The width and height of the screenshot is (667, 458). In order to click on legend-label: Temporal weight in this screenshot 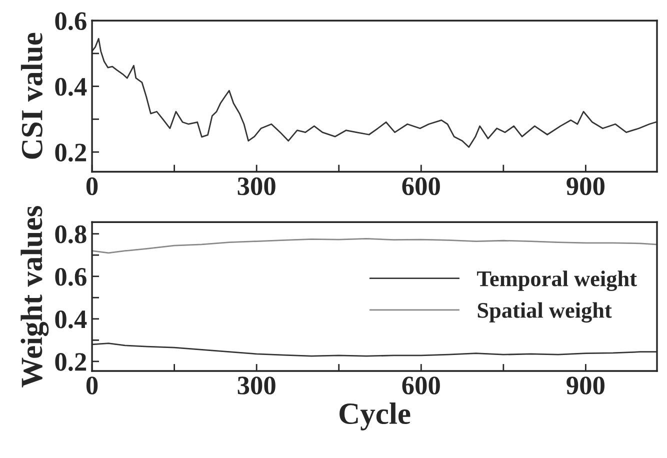, I will do `click(557, 280)`.